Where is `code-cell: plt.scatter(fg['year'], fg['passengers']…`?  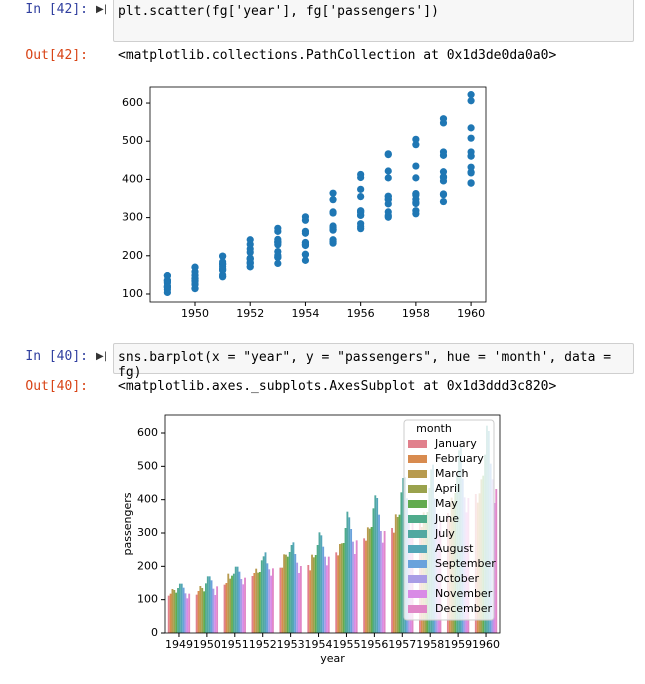
code-cell: plt.scatter(fg['year'], fg['passengers']… is located at coordinates (373, 21).